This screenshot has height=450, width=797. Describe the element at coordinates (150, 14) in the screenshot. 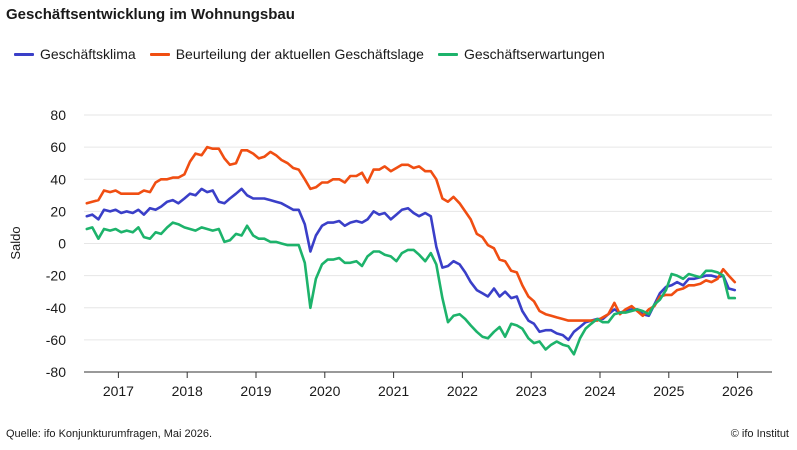

I see `chart-title: Geschäftsentwicklung im Wohnungsbau` at that location.